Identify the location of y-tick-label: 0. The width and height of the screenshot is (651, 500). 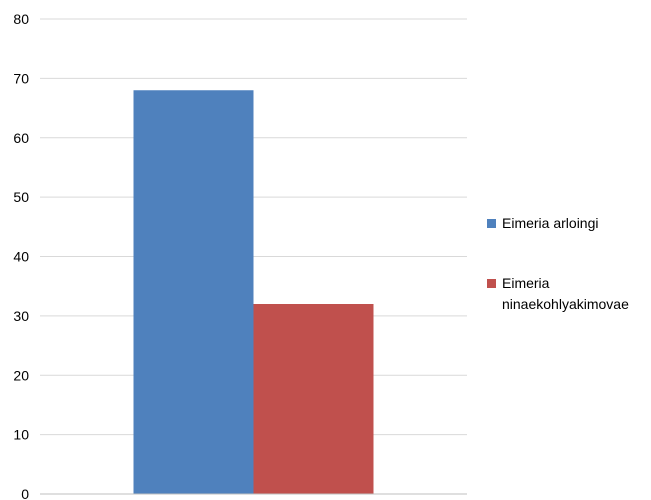
(25, 493).